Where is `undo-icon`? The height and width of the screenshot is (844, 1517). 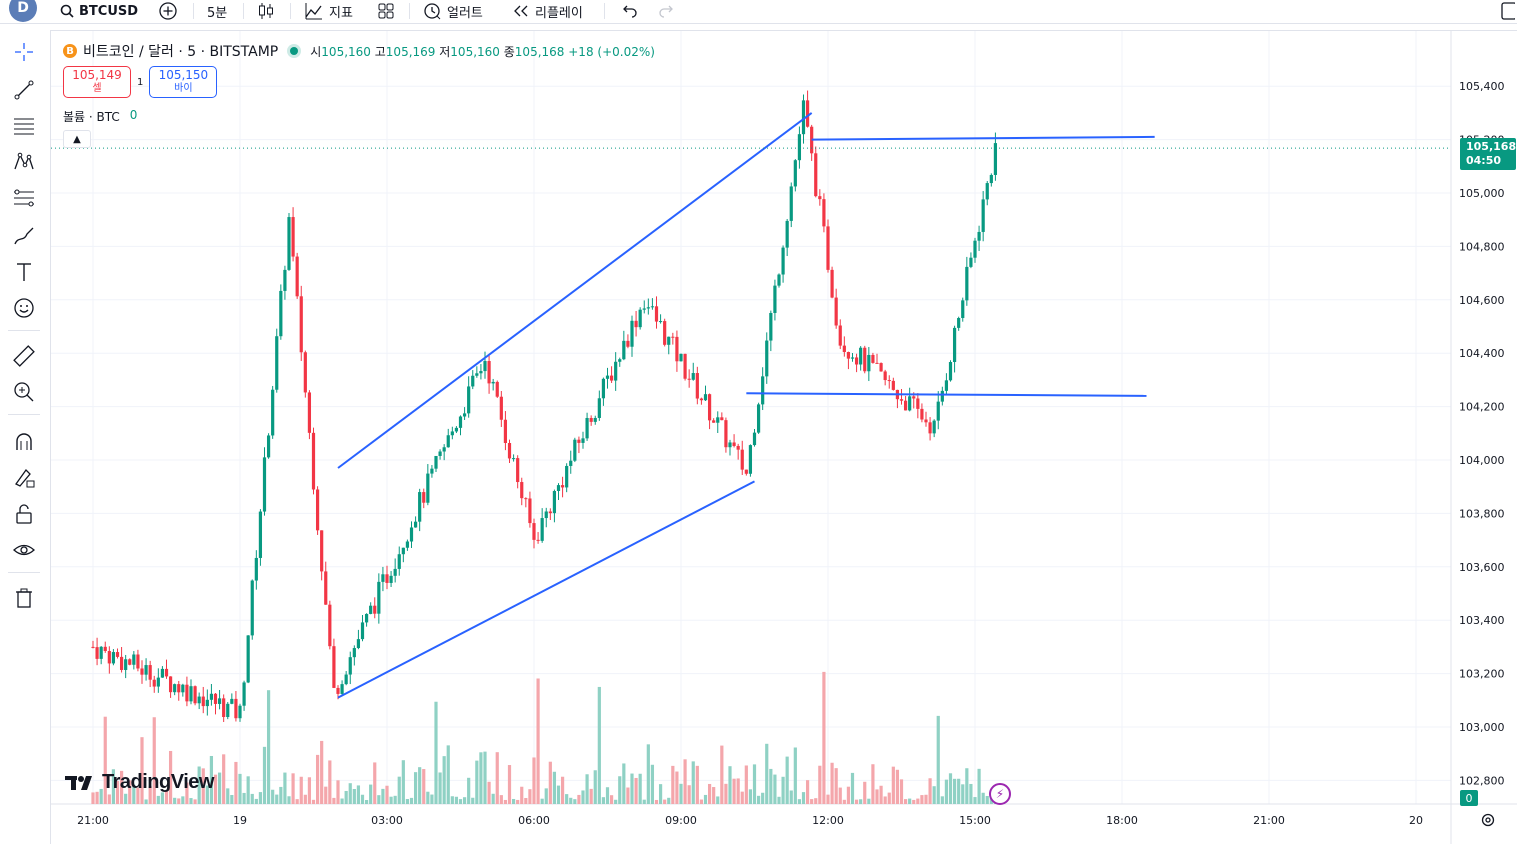
undo-icon is located at coordinates (630, 11).